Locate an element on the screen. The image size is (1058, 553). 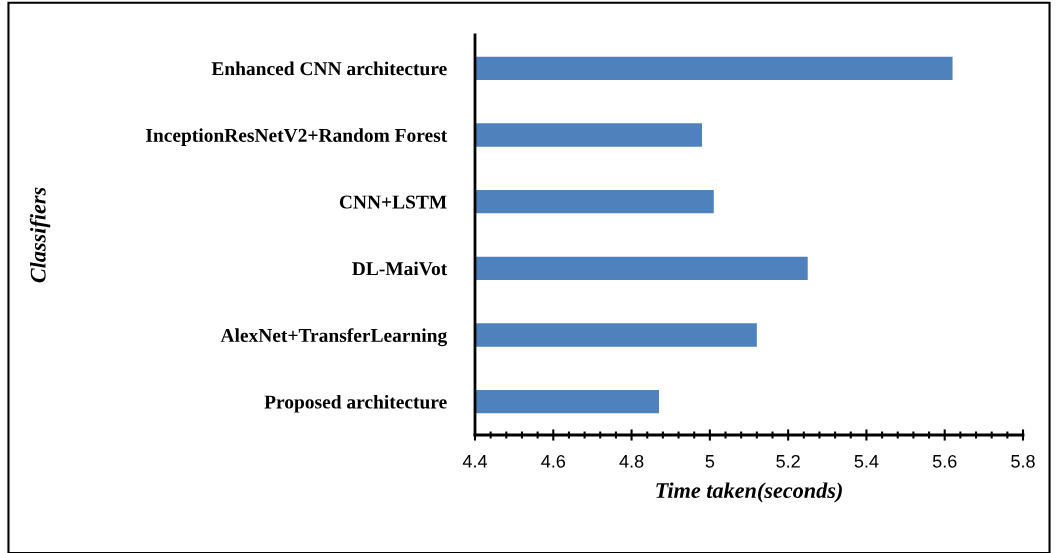
x-tick-label: 5.2 is located at coordinates (788, 461).